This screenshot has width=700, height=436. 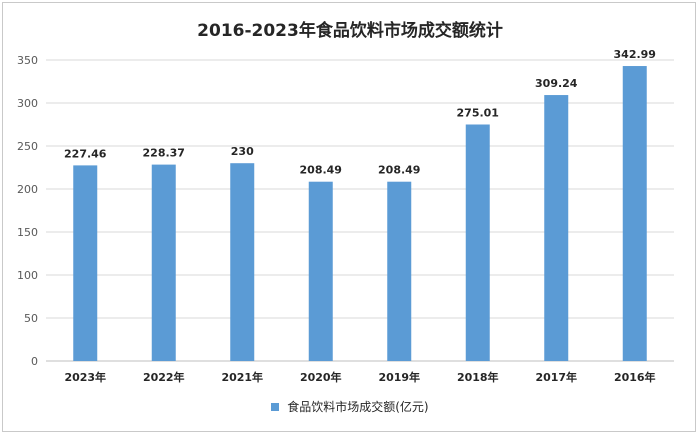 What do you see at coordinates (164, 377) in the screenshot?
I see `x-tick-label: 2022年` at bounding box center [164, 377].